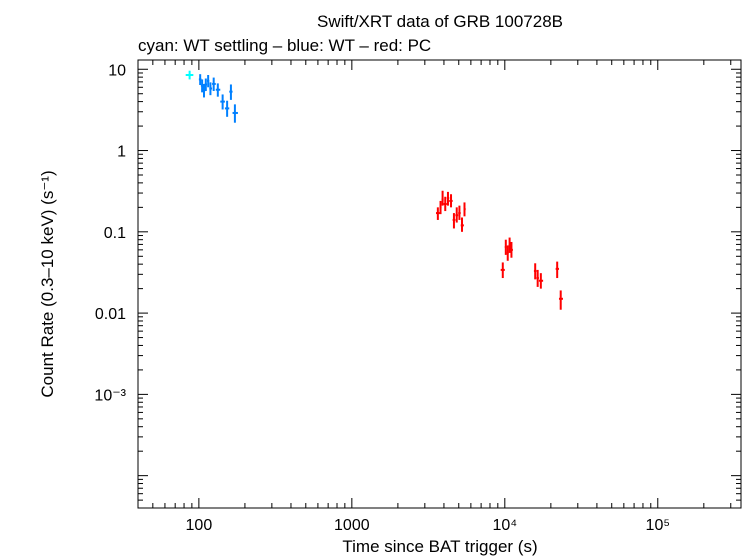 The width and height of the screenshot is (746, 558). Describe the element at coordinates (352, 525) in the screenshot. I see `x-tick-label: 1000` at that location.